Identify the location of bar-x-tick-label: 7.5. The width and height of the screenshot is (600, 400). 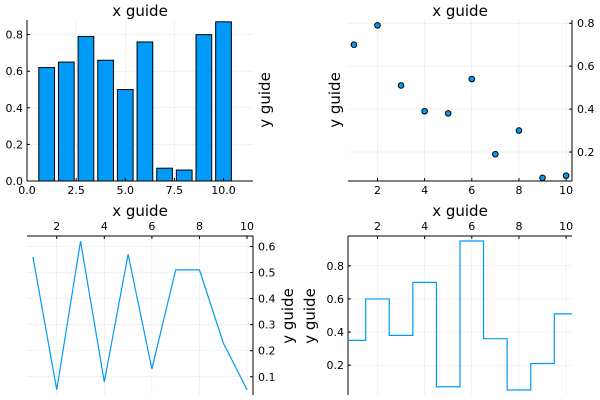
(175, 190).